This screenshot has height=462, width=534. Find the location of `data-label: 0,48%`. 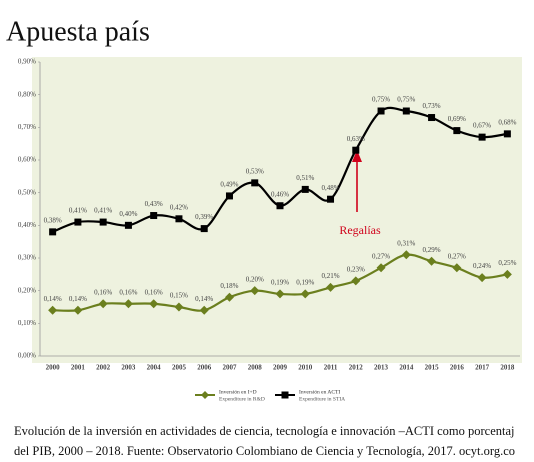

data-label: 0,48% is located at coordinates (330, 188).